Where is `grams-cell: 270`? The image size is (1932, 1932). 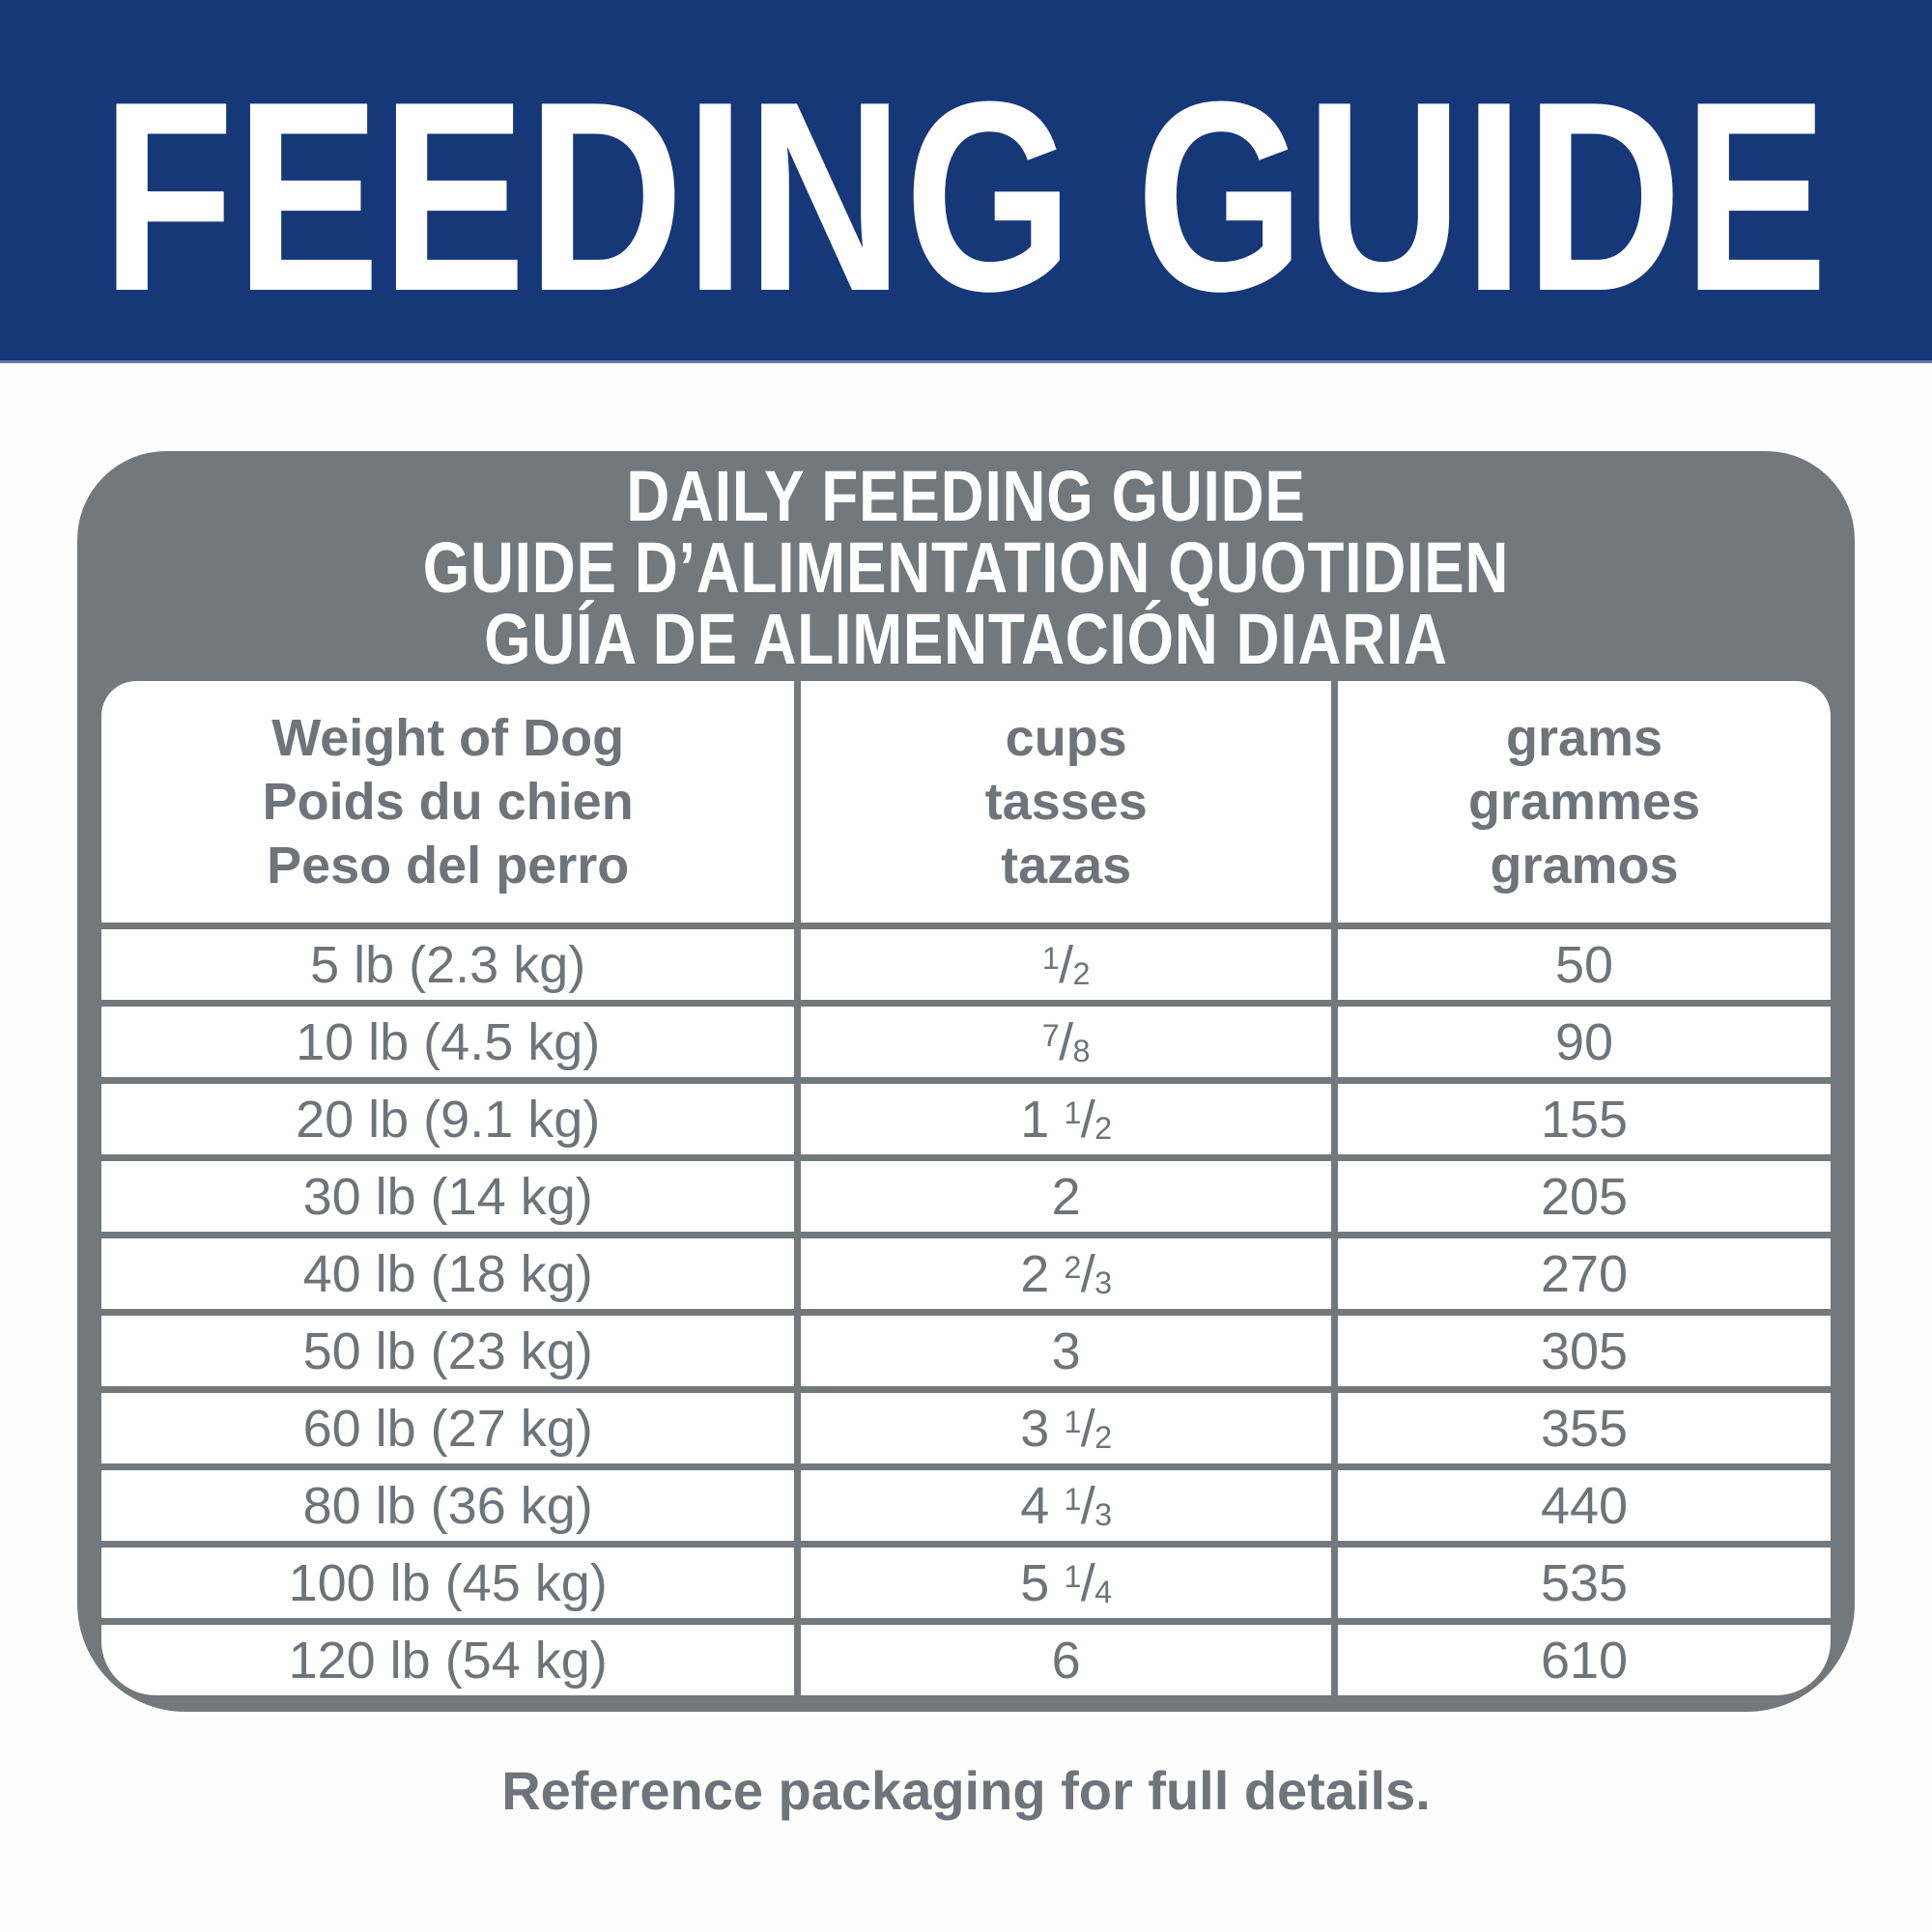 grams-cell: 270 is located at coordinates (1584, 1273).